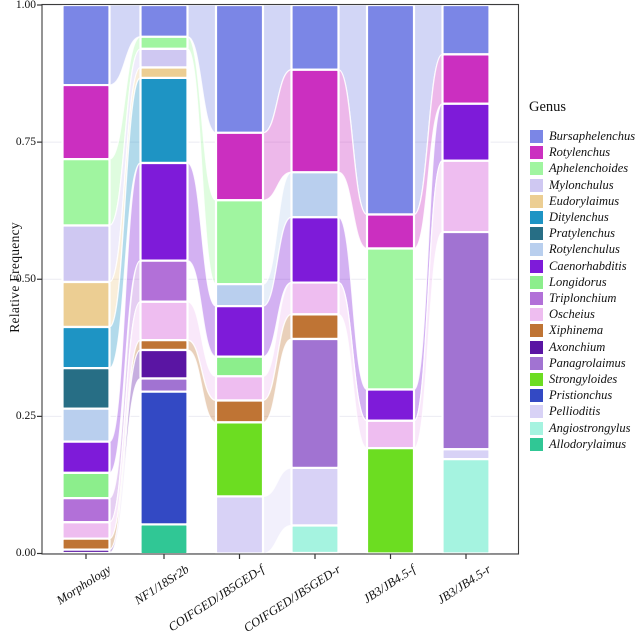 This screenshot has height=631, width=640. I want to click on legend-item: Allodorylaimus, so click(578, 444).